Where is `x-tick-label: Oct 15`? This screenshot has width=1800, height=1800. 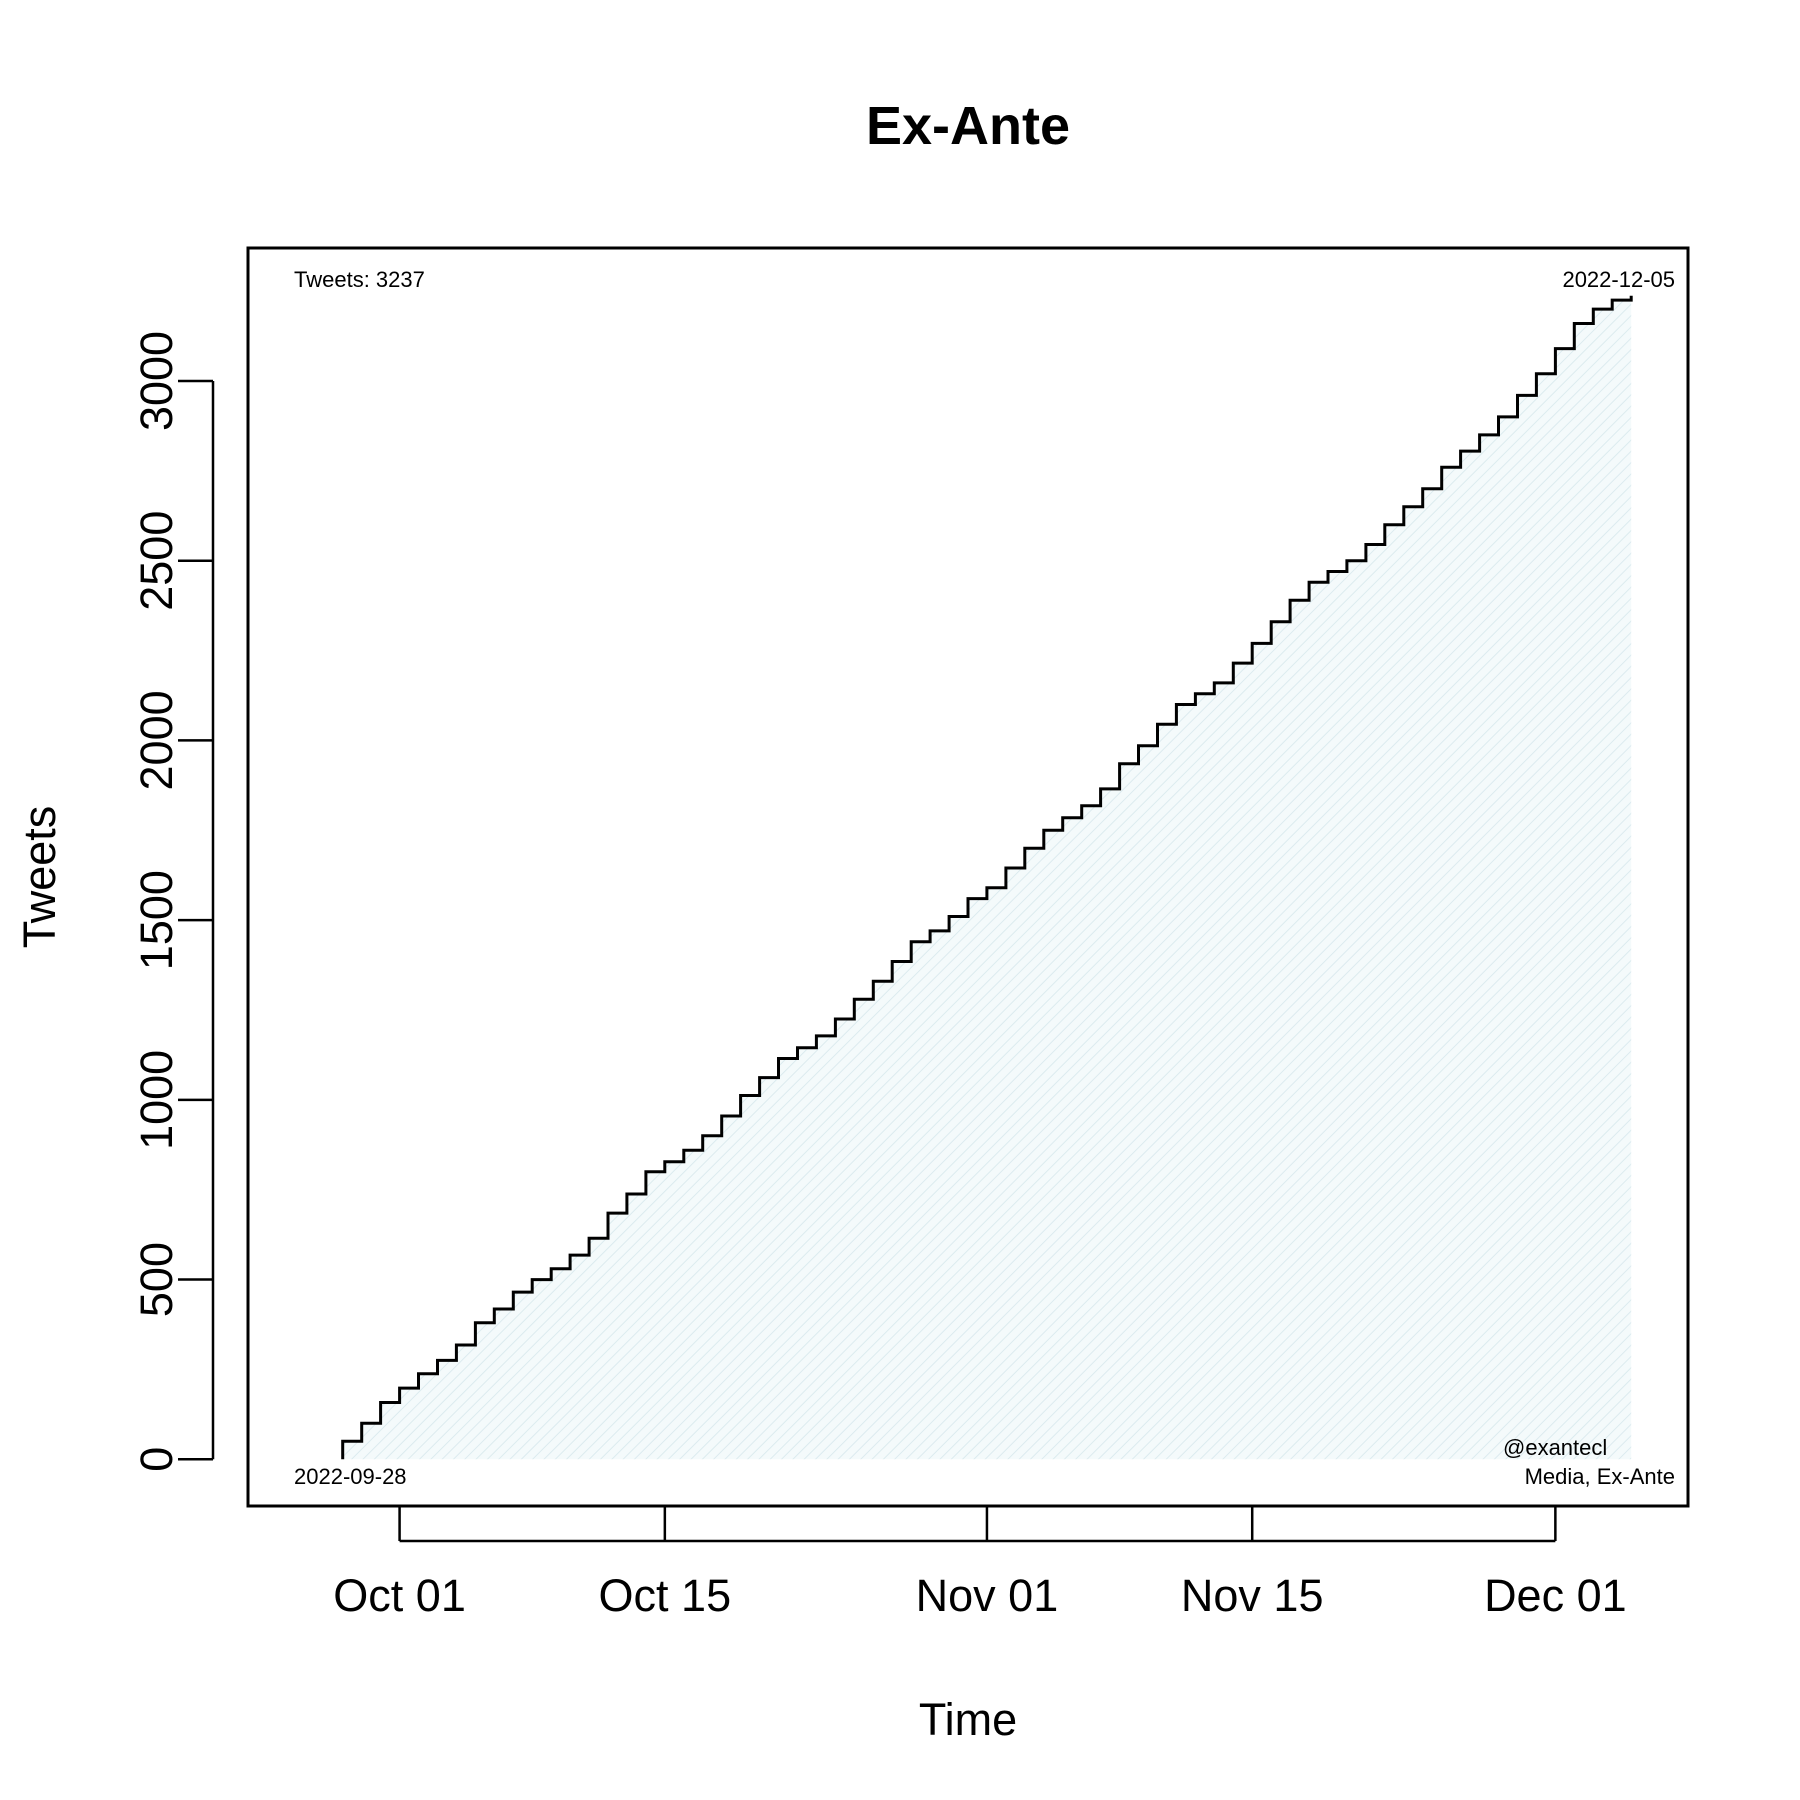 x-tick-label: Oct 15 is located at coordinates (665, 1595).